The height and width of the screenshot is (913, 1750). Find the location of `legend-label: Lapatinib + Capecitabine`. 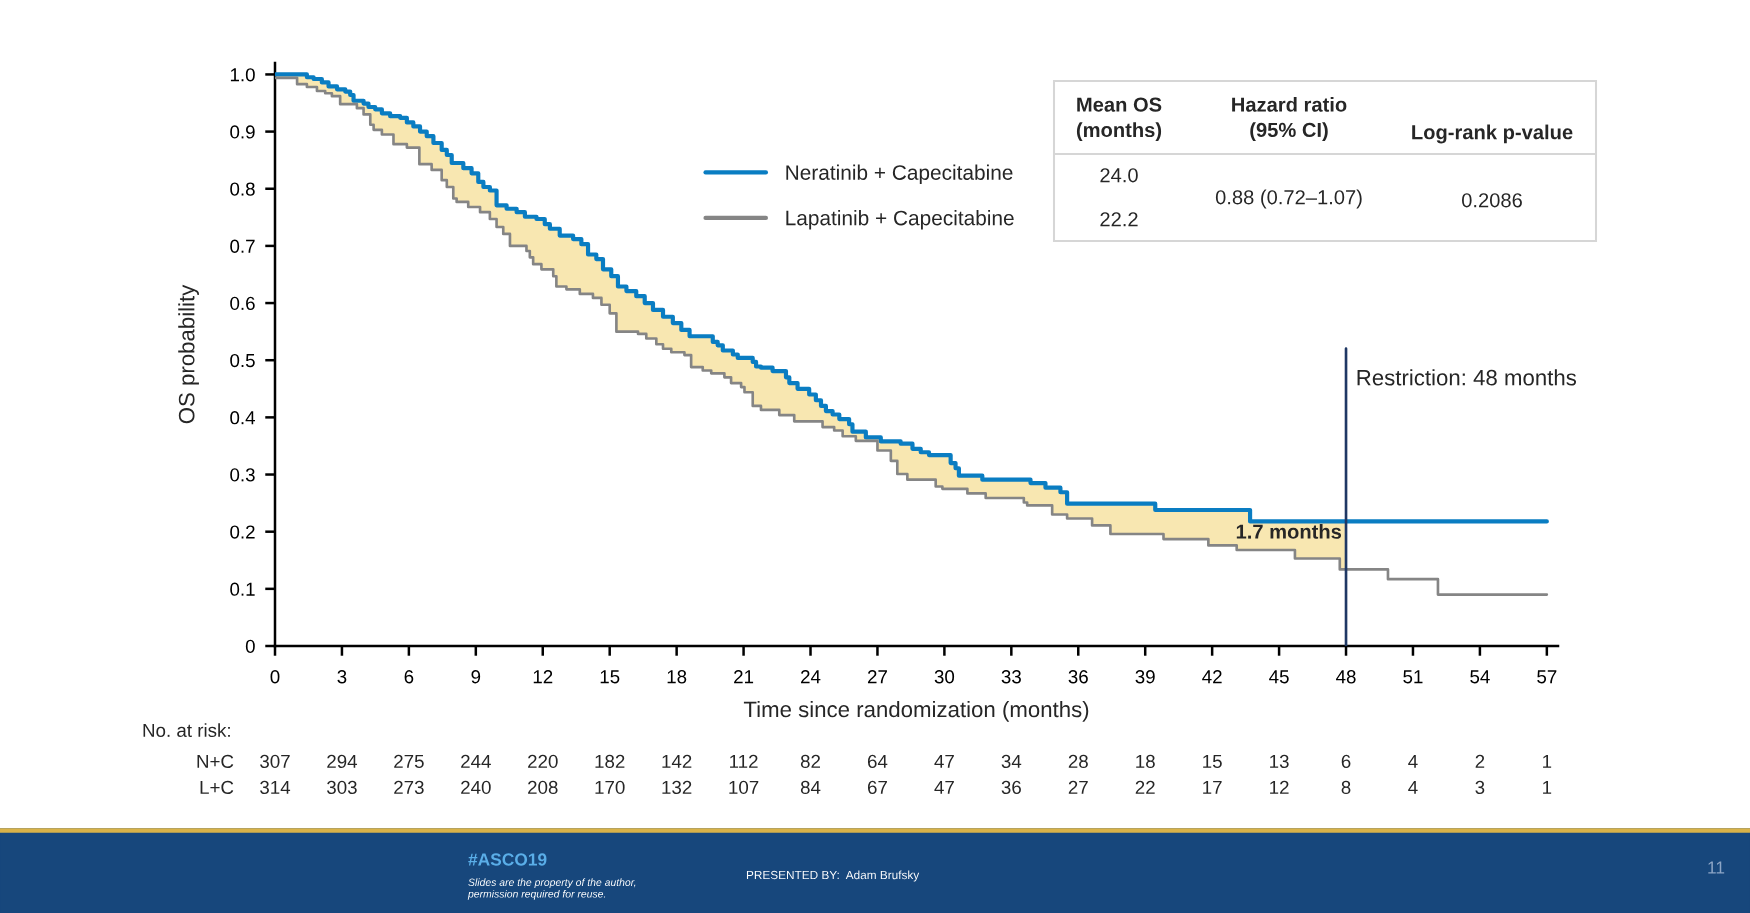

legend-label: Lapatinib + Capecitabine is located at coordinates (900, 220).